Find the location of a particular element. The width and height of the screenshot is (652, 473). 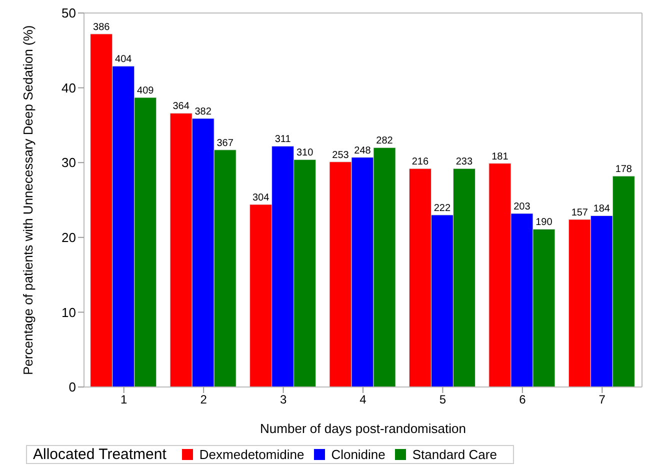

legend-label: Clonidine is located at coordinates (358, 454).